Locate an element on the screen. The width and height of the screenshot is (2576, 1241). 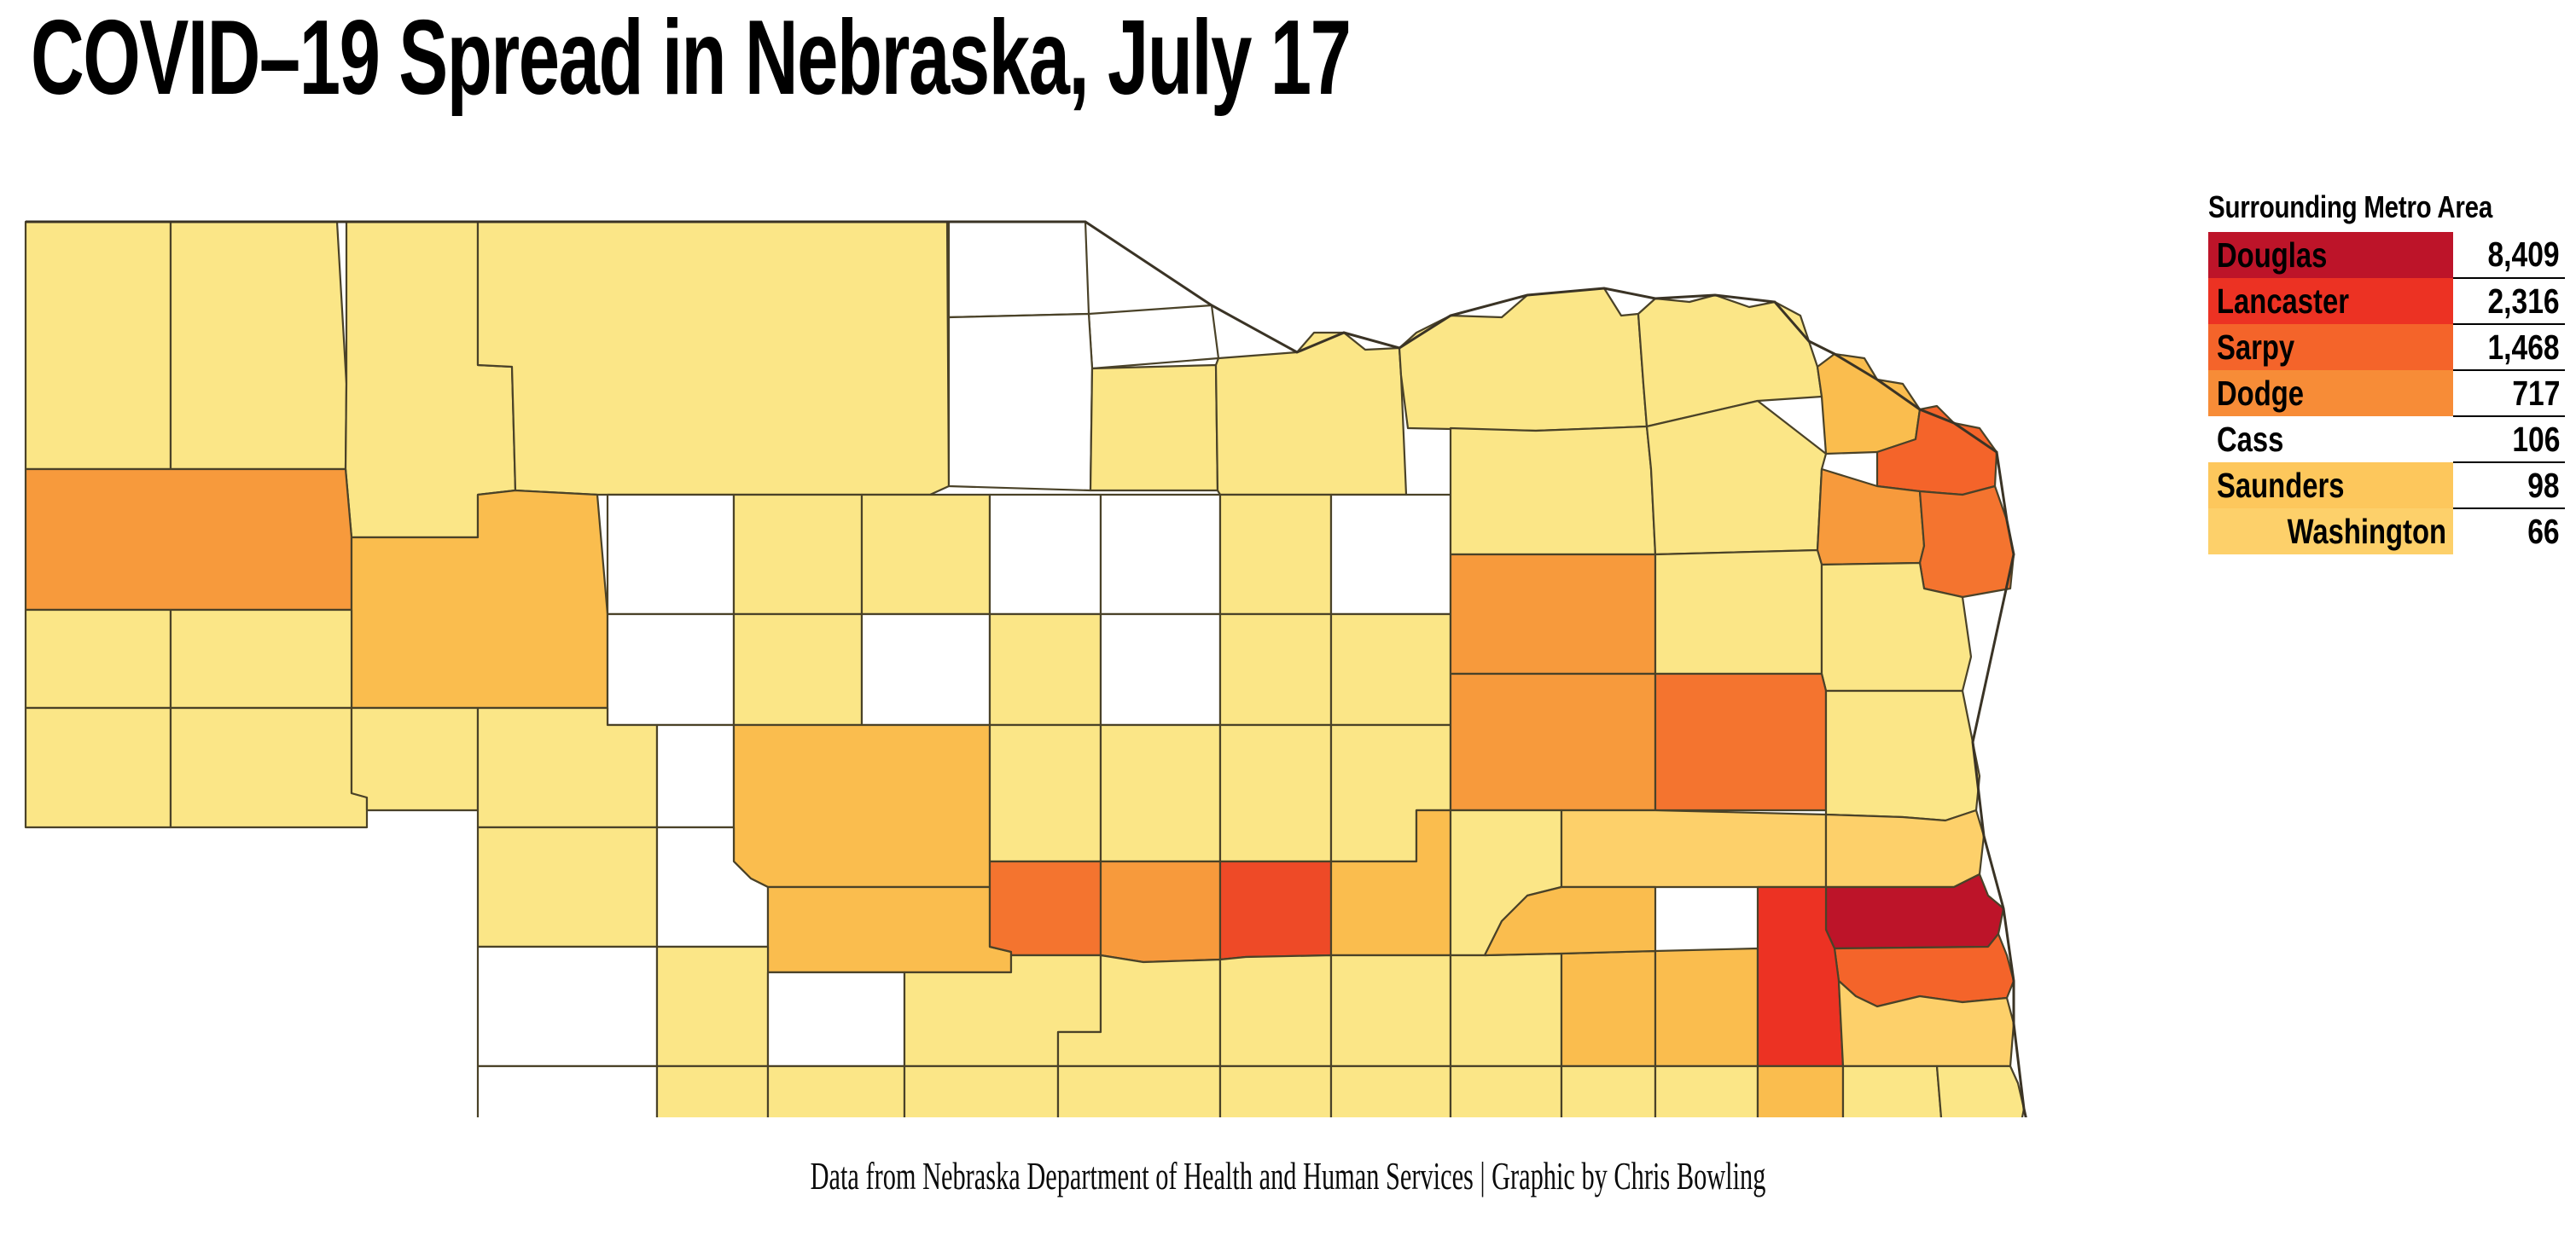
county-clay is located at coordinates (1506, 1010).